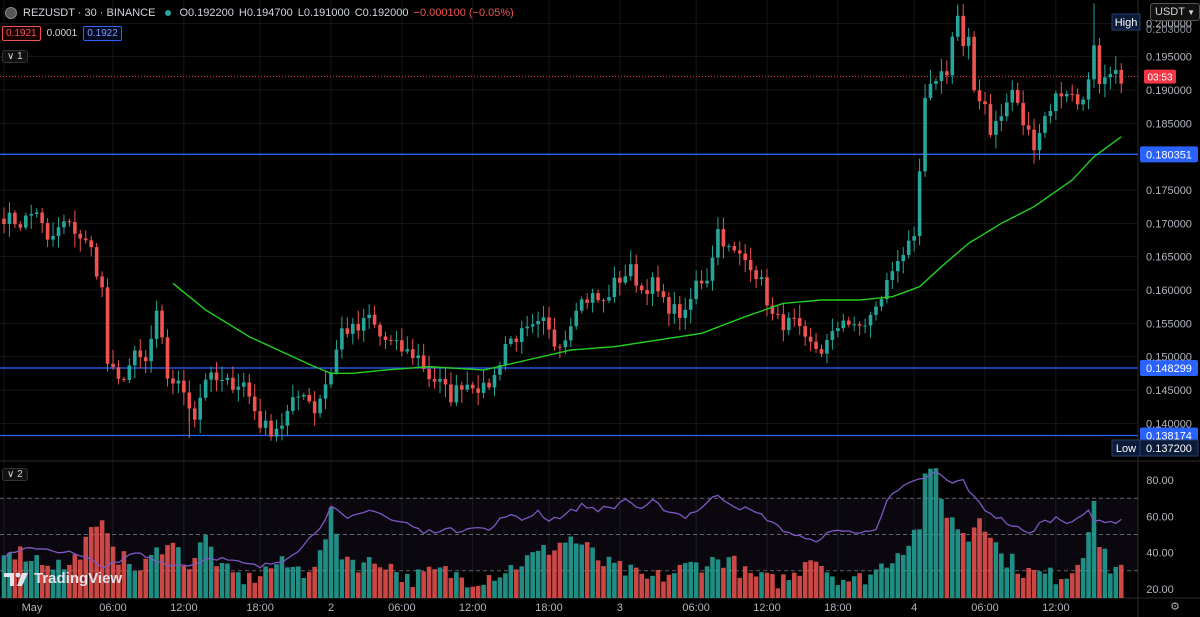 This screenshot has height=617, width=1200. What do you see at coordinates (1169, 191) in the screenshot?
I see `price-tick-label: 0.175000` at bounding box center [1169, 191].